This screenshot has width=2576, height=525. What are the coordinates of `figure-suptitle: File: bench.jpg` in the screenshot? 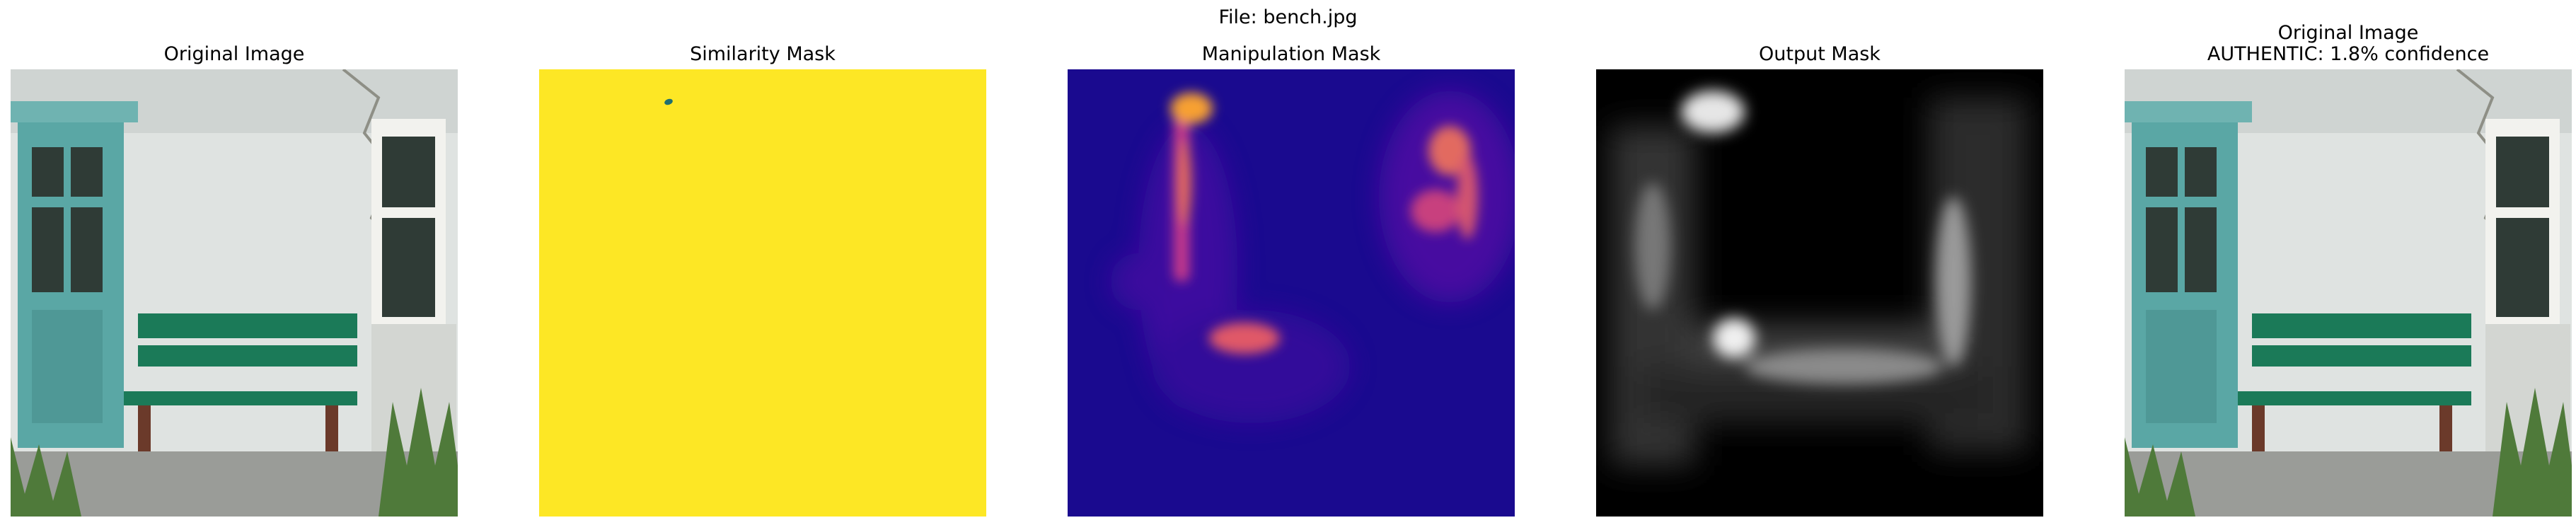 It's located at (1288, 17).